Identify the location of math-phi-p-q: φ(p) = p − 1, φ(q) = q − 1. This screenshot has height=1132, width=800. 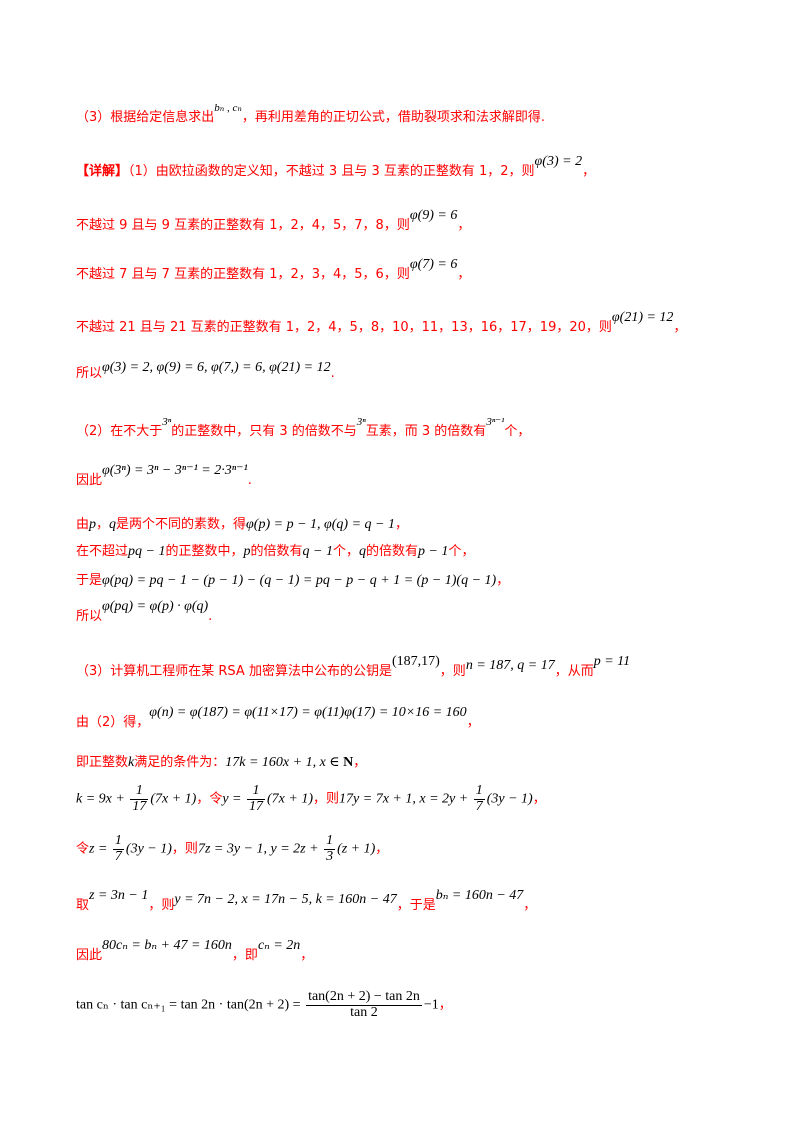
(320, 524).